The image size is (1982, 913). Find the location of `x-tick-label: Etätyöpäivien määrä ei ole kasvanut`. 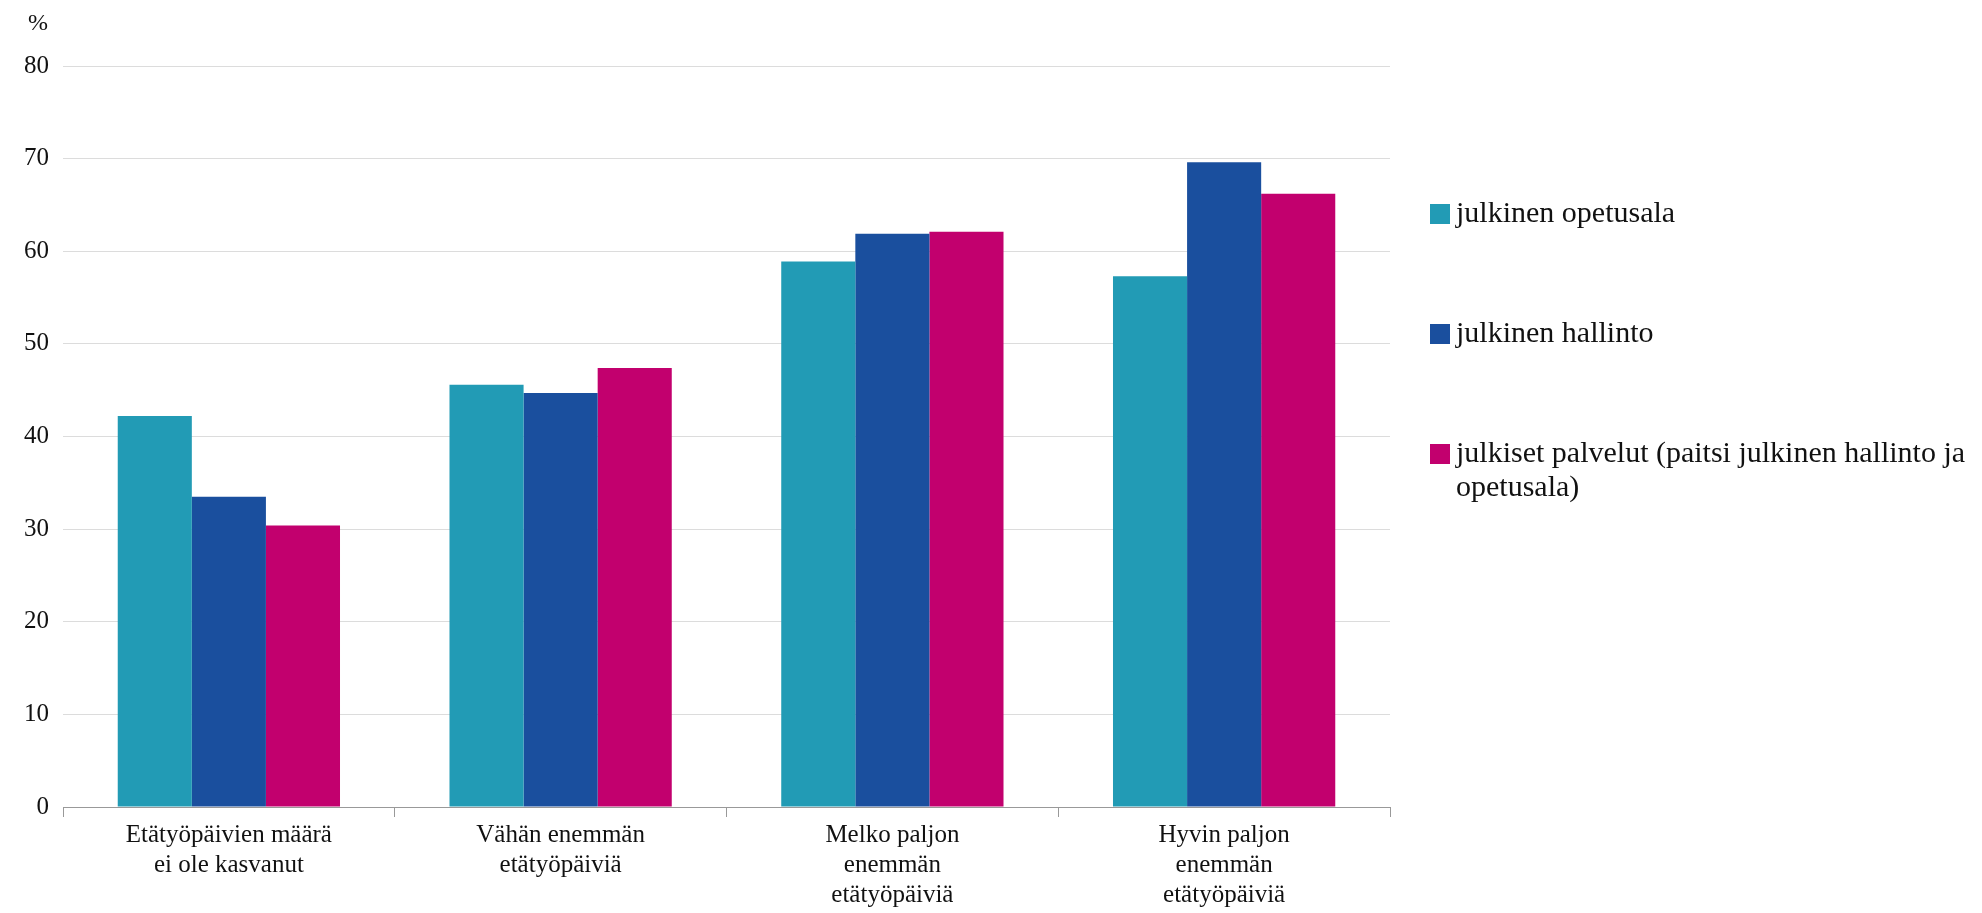

x-tick-label: Etätyöpäivien määrä ei ole kasvanut is located at coordinates (228, 848).